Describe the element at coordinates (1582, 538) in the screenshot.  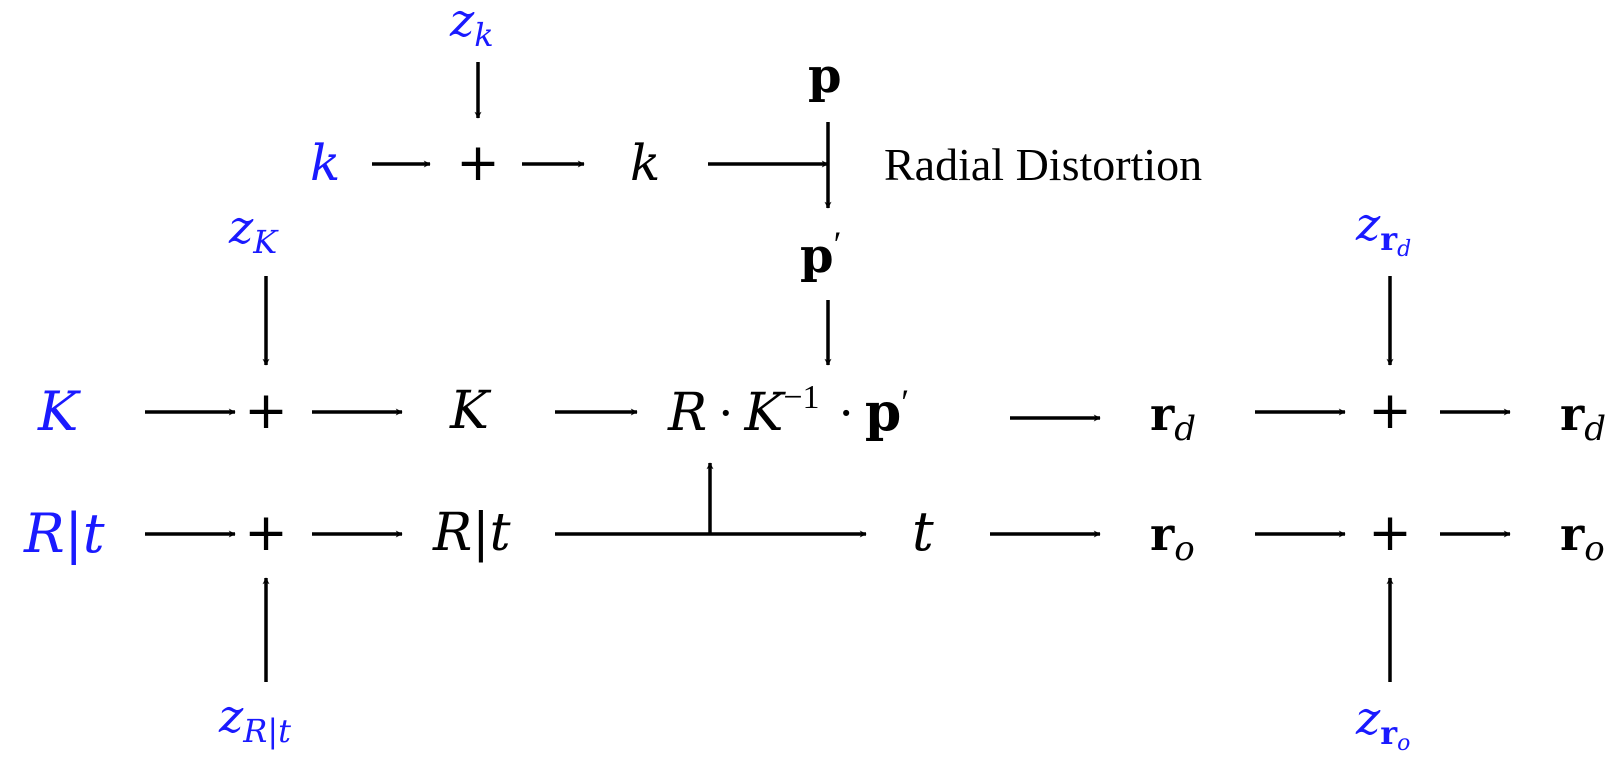
I see `output-r-o: ro` at that location.